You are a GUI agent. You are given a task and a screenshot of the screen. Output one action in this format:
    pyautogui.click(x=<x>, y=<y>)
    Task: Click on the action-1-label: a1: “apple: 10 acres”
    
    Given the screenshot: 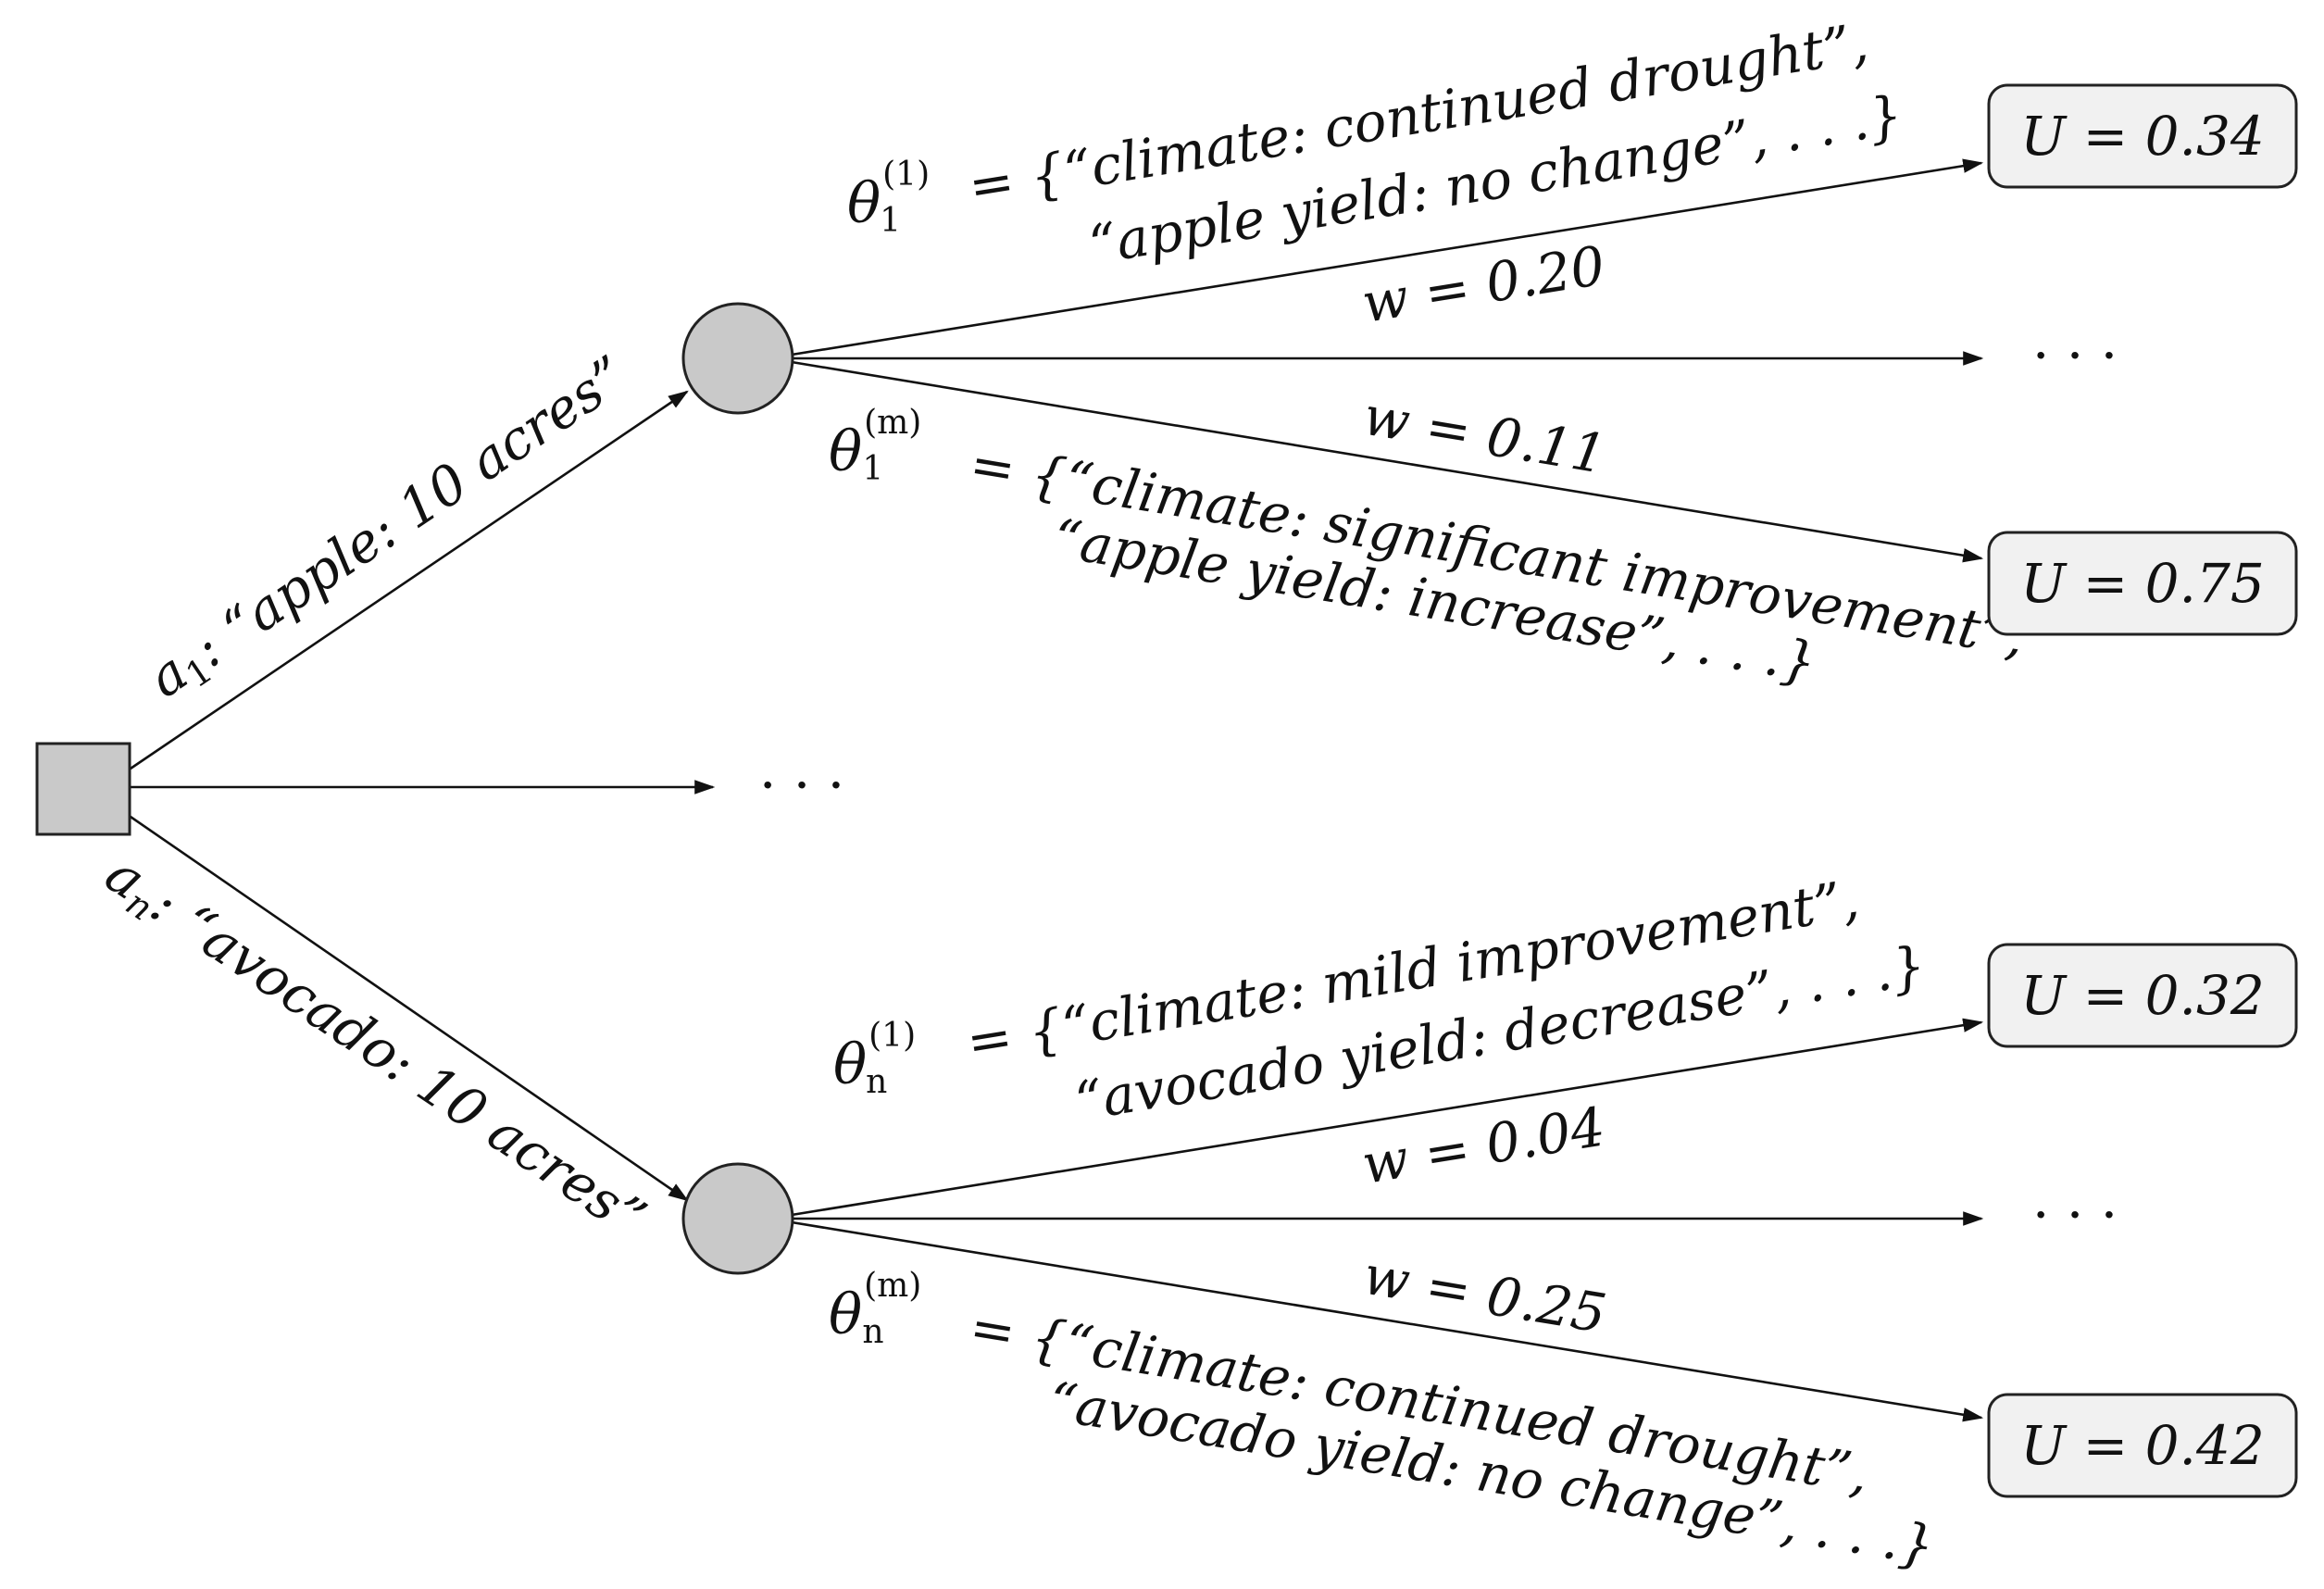 What is the action you would take?
    pyautogui.click(x=389, y=529)
    